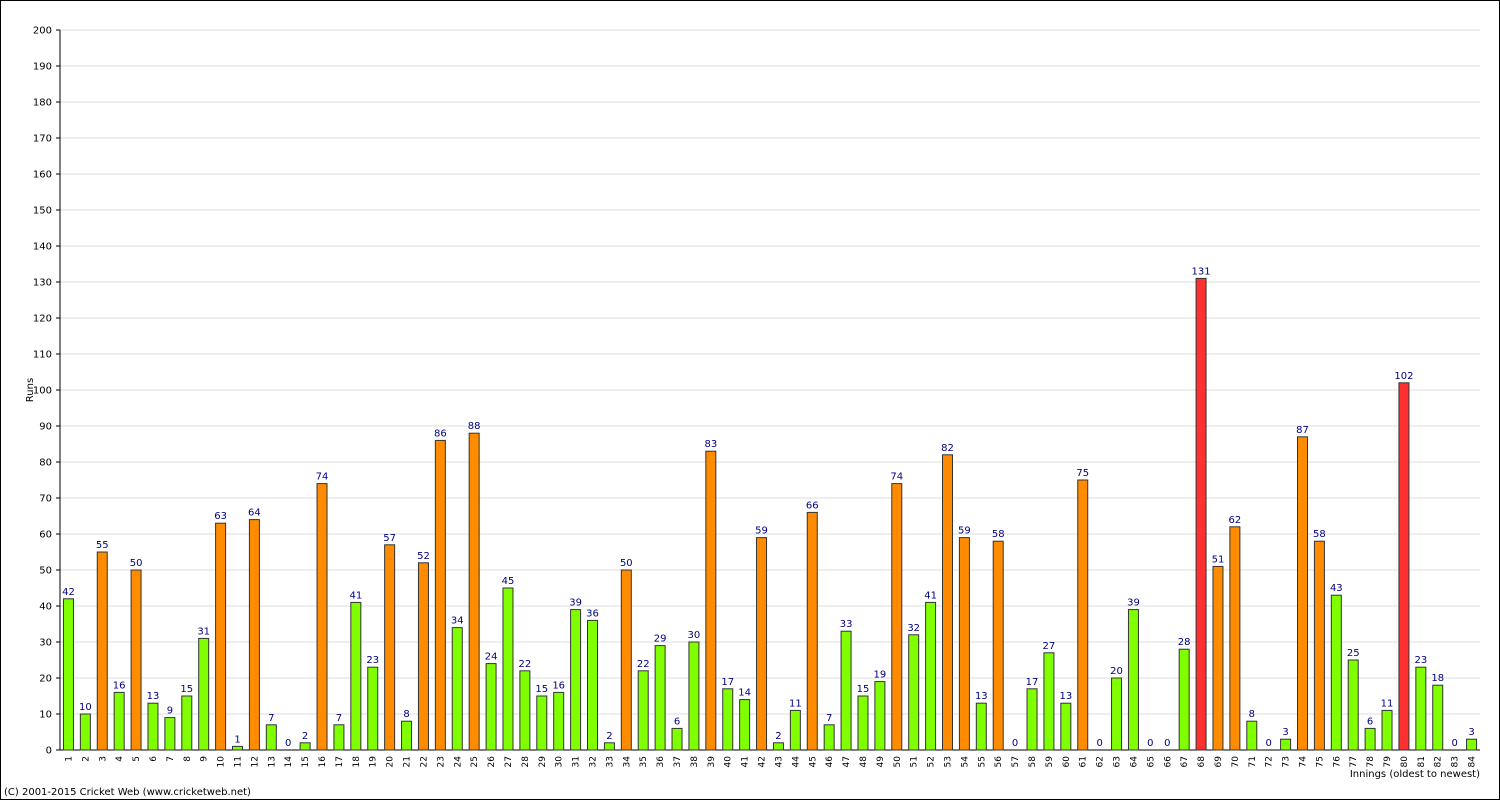  I want to click on value-label: 27, so click(1049, 646).